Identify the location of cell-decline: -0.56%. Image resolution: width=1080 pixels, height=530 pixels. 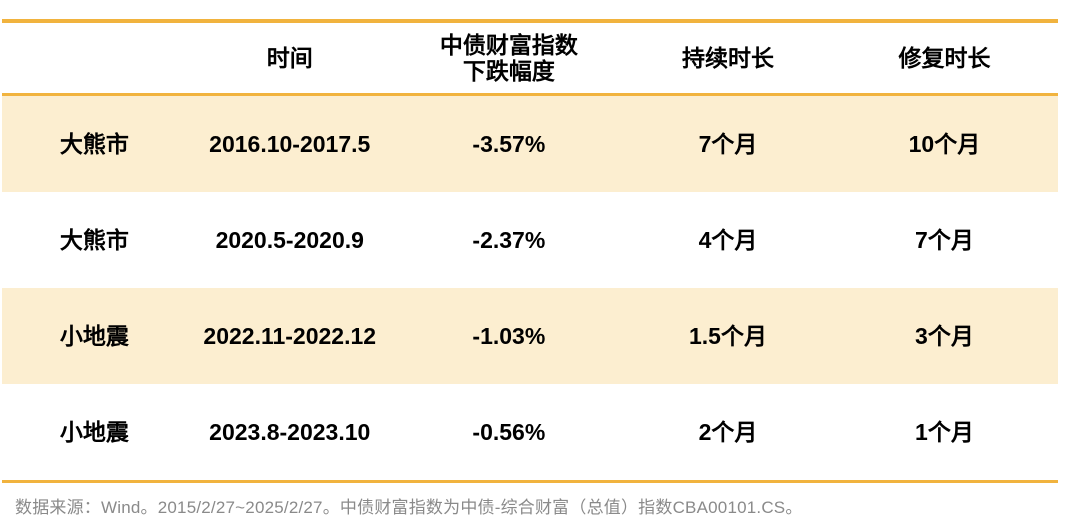
(509, 431).